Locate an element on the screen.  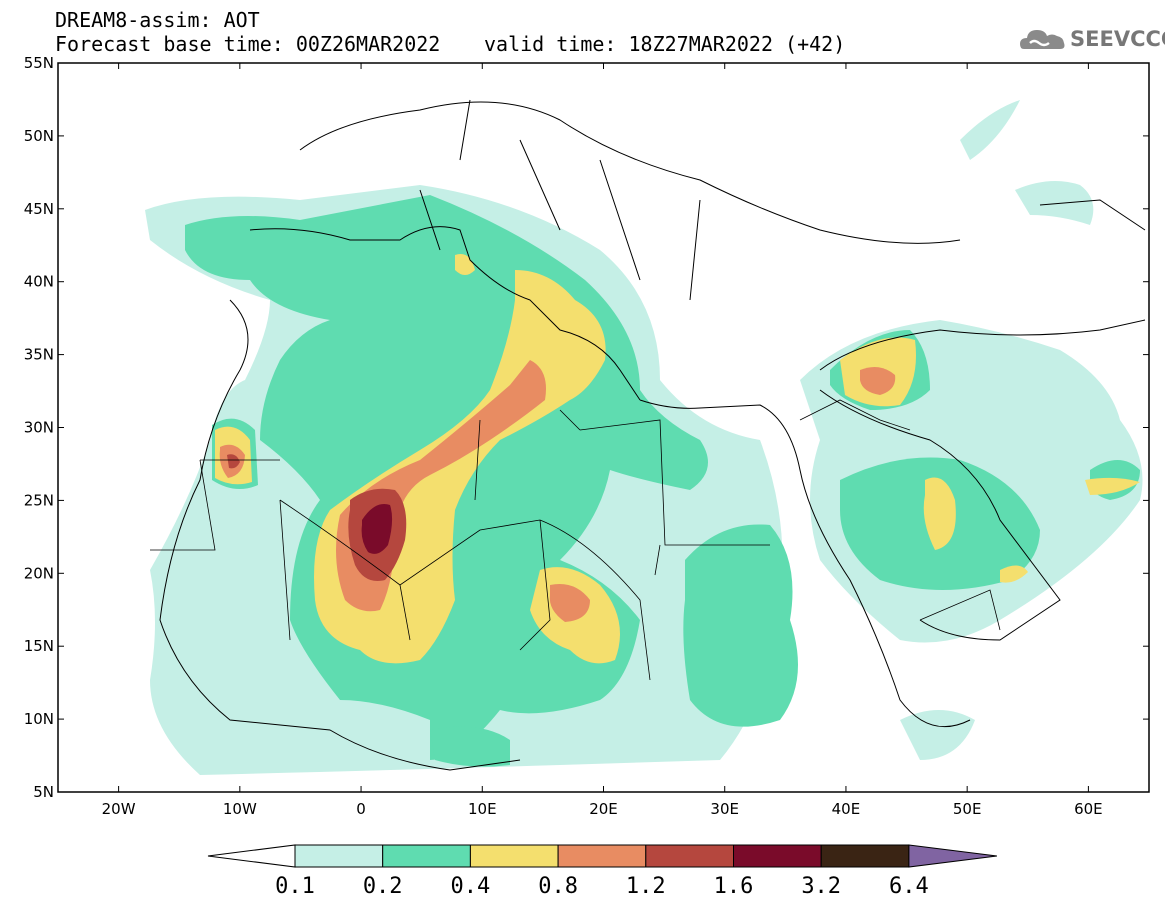
colorbar-label: 0.2 is located at coordinates (383, 886).